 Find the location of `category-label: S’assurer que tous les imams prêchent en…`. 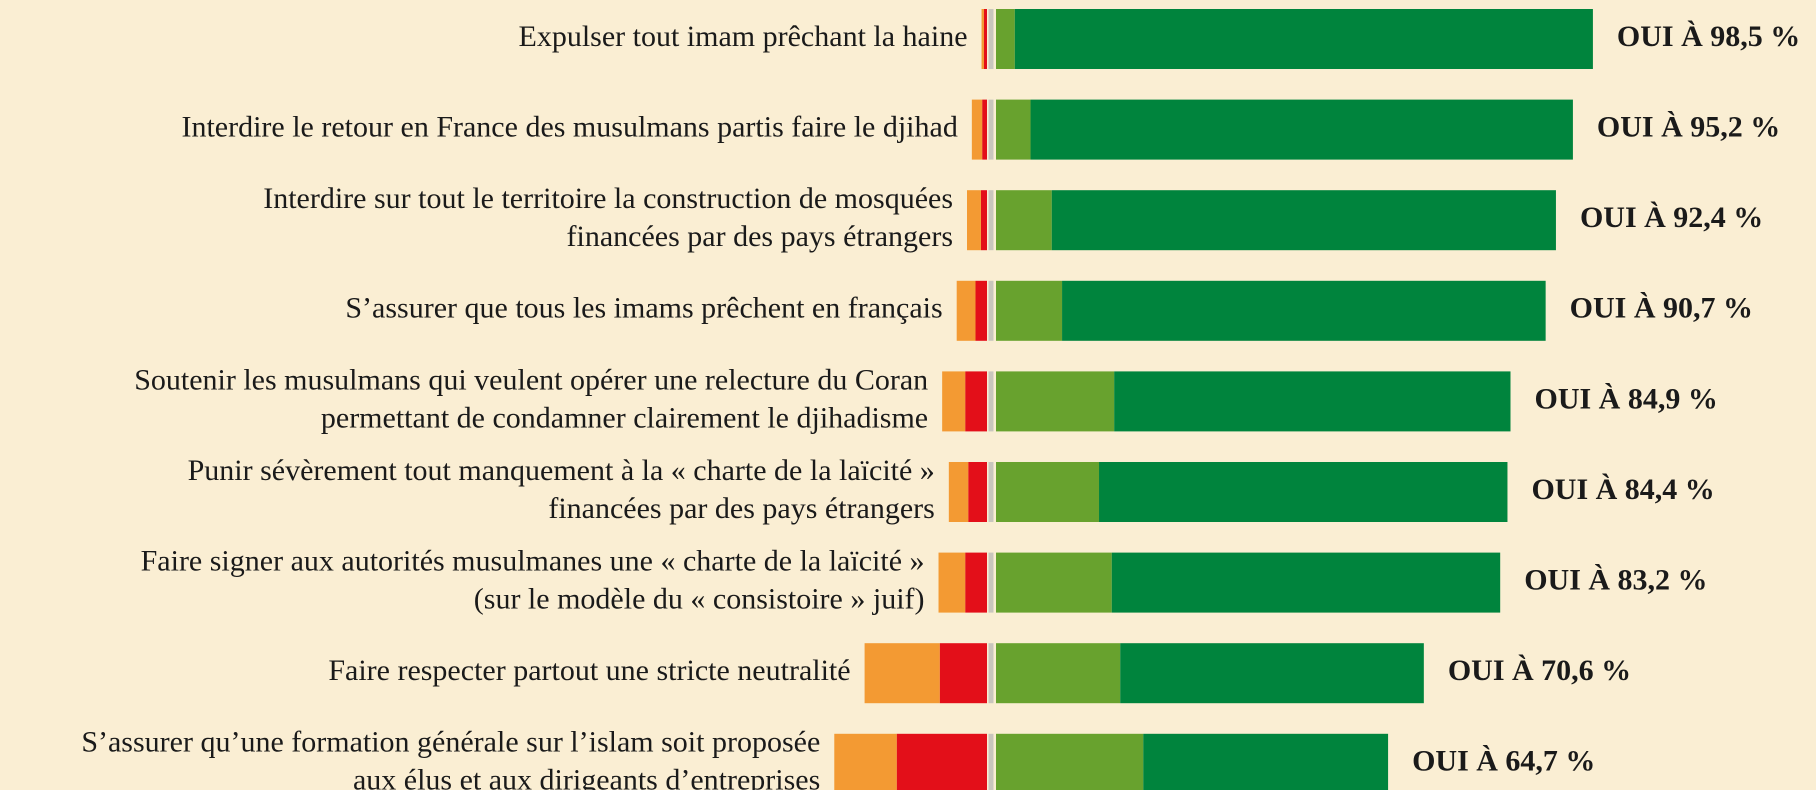

category-label: S’assurer que tous les imams prêchent en… is located at coordinates (643, 308).